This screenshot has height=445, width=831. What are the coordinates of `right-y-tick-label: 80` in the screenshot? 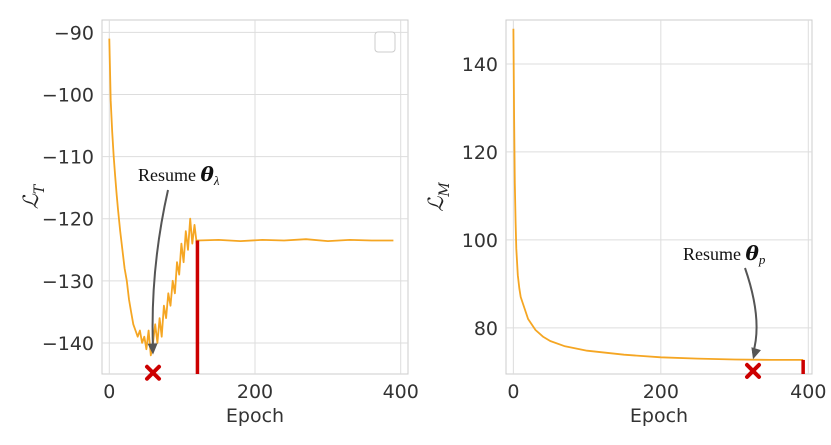 It's located at (486, 329).